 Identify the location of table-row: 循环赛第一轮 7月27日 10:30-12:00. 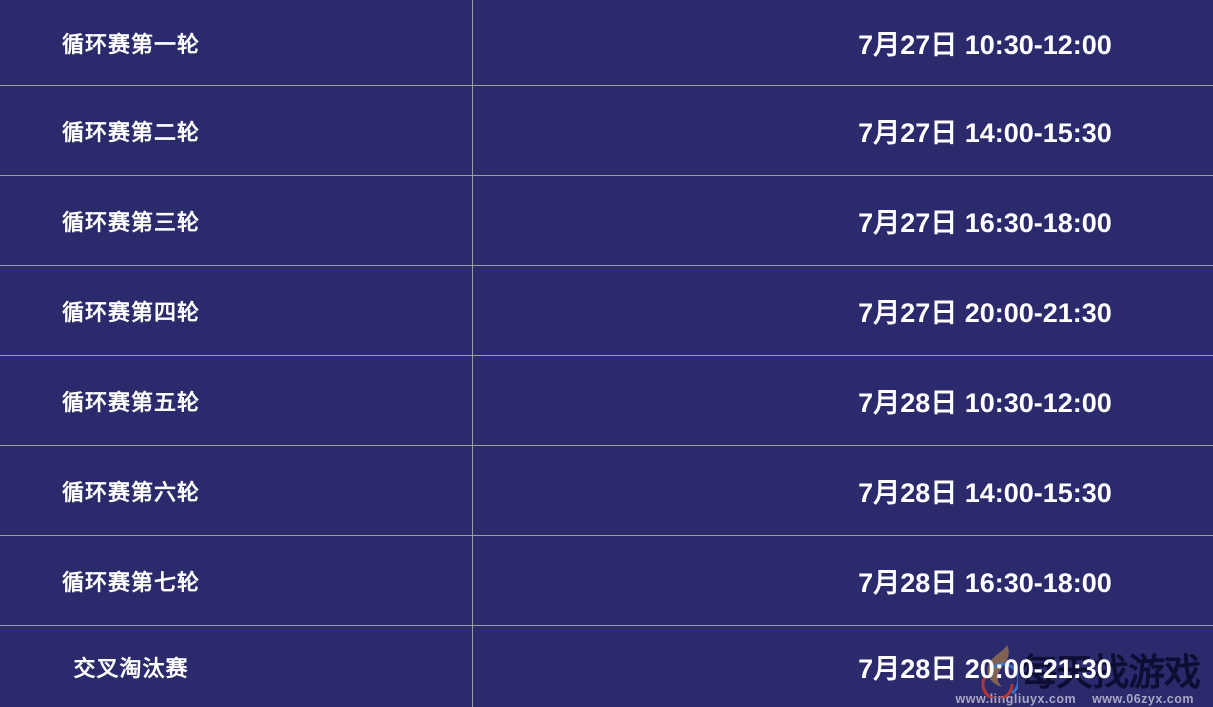
(606, 42).